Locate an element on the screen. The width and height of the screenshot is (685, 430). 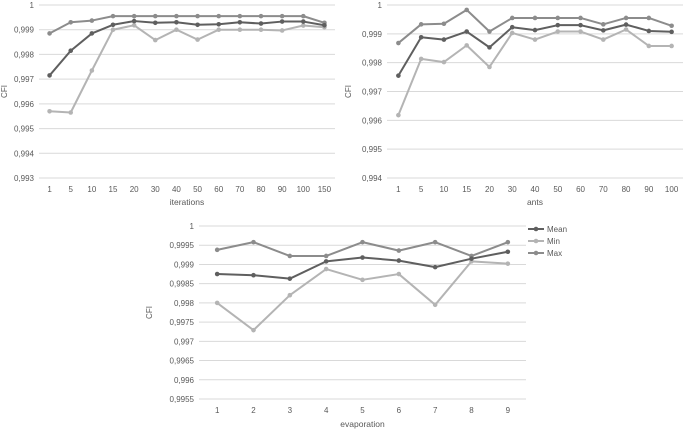
ants-y-tick-label: 0,994 is located at coordinates (372, 178).